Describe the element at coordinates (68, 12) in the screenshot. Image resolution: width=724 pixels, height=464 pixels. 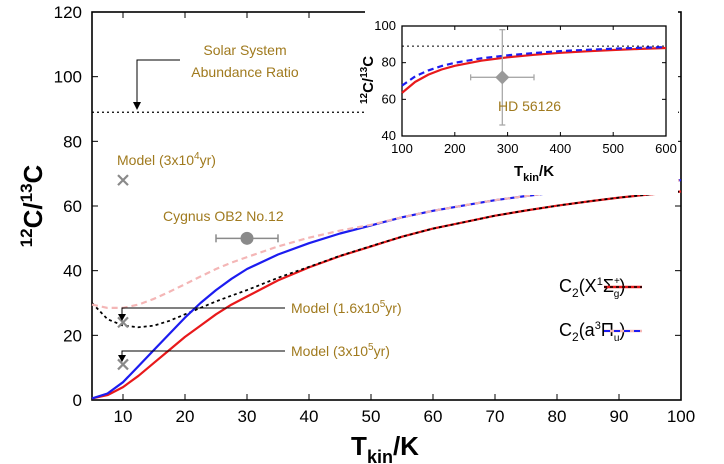
I see `main-y-tick-label: 120` at that location.